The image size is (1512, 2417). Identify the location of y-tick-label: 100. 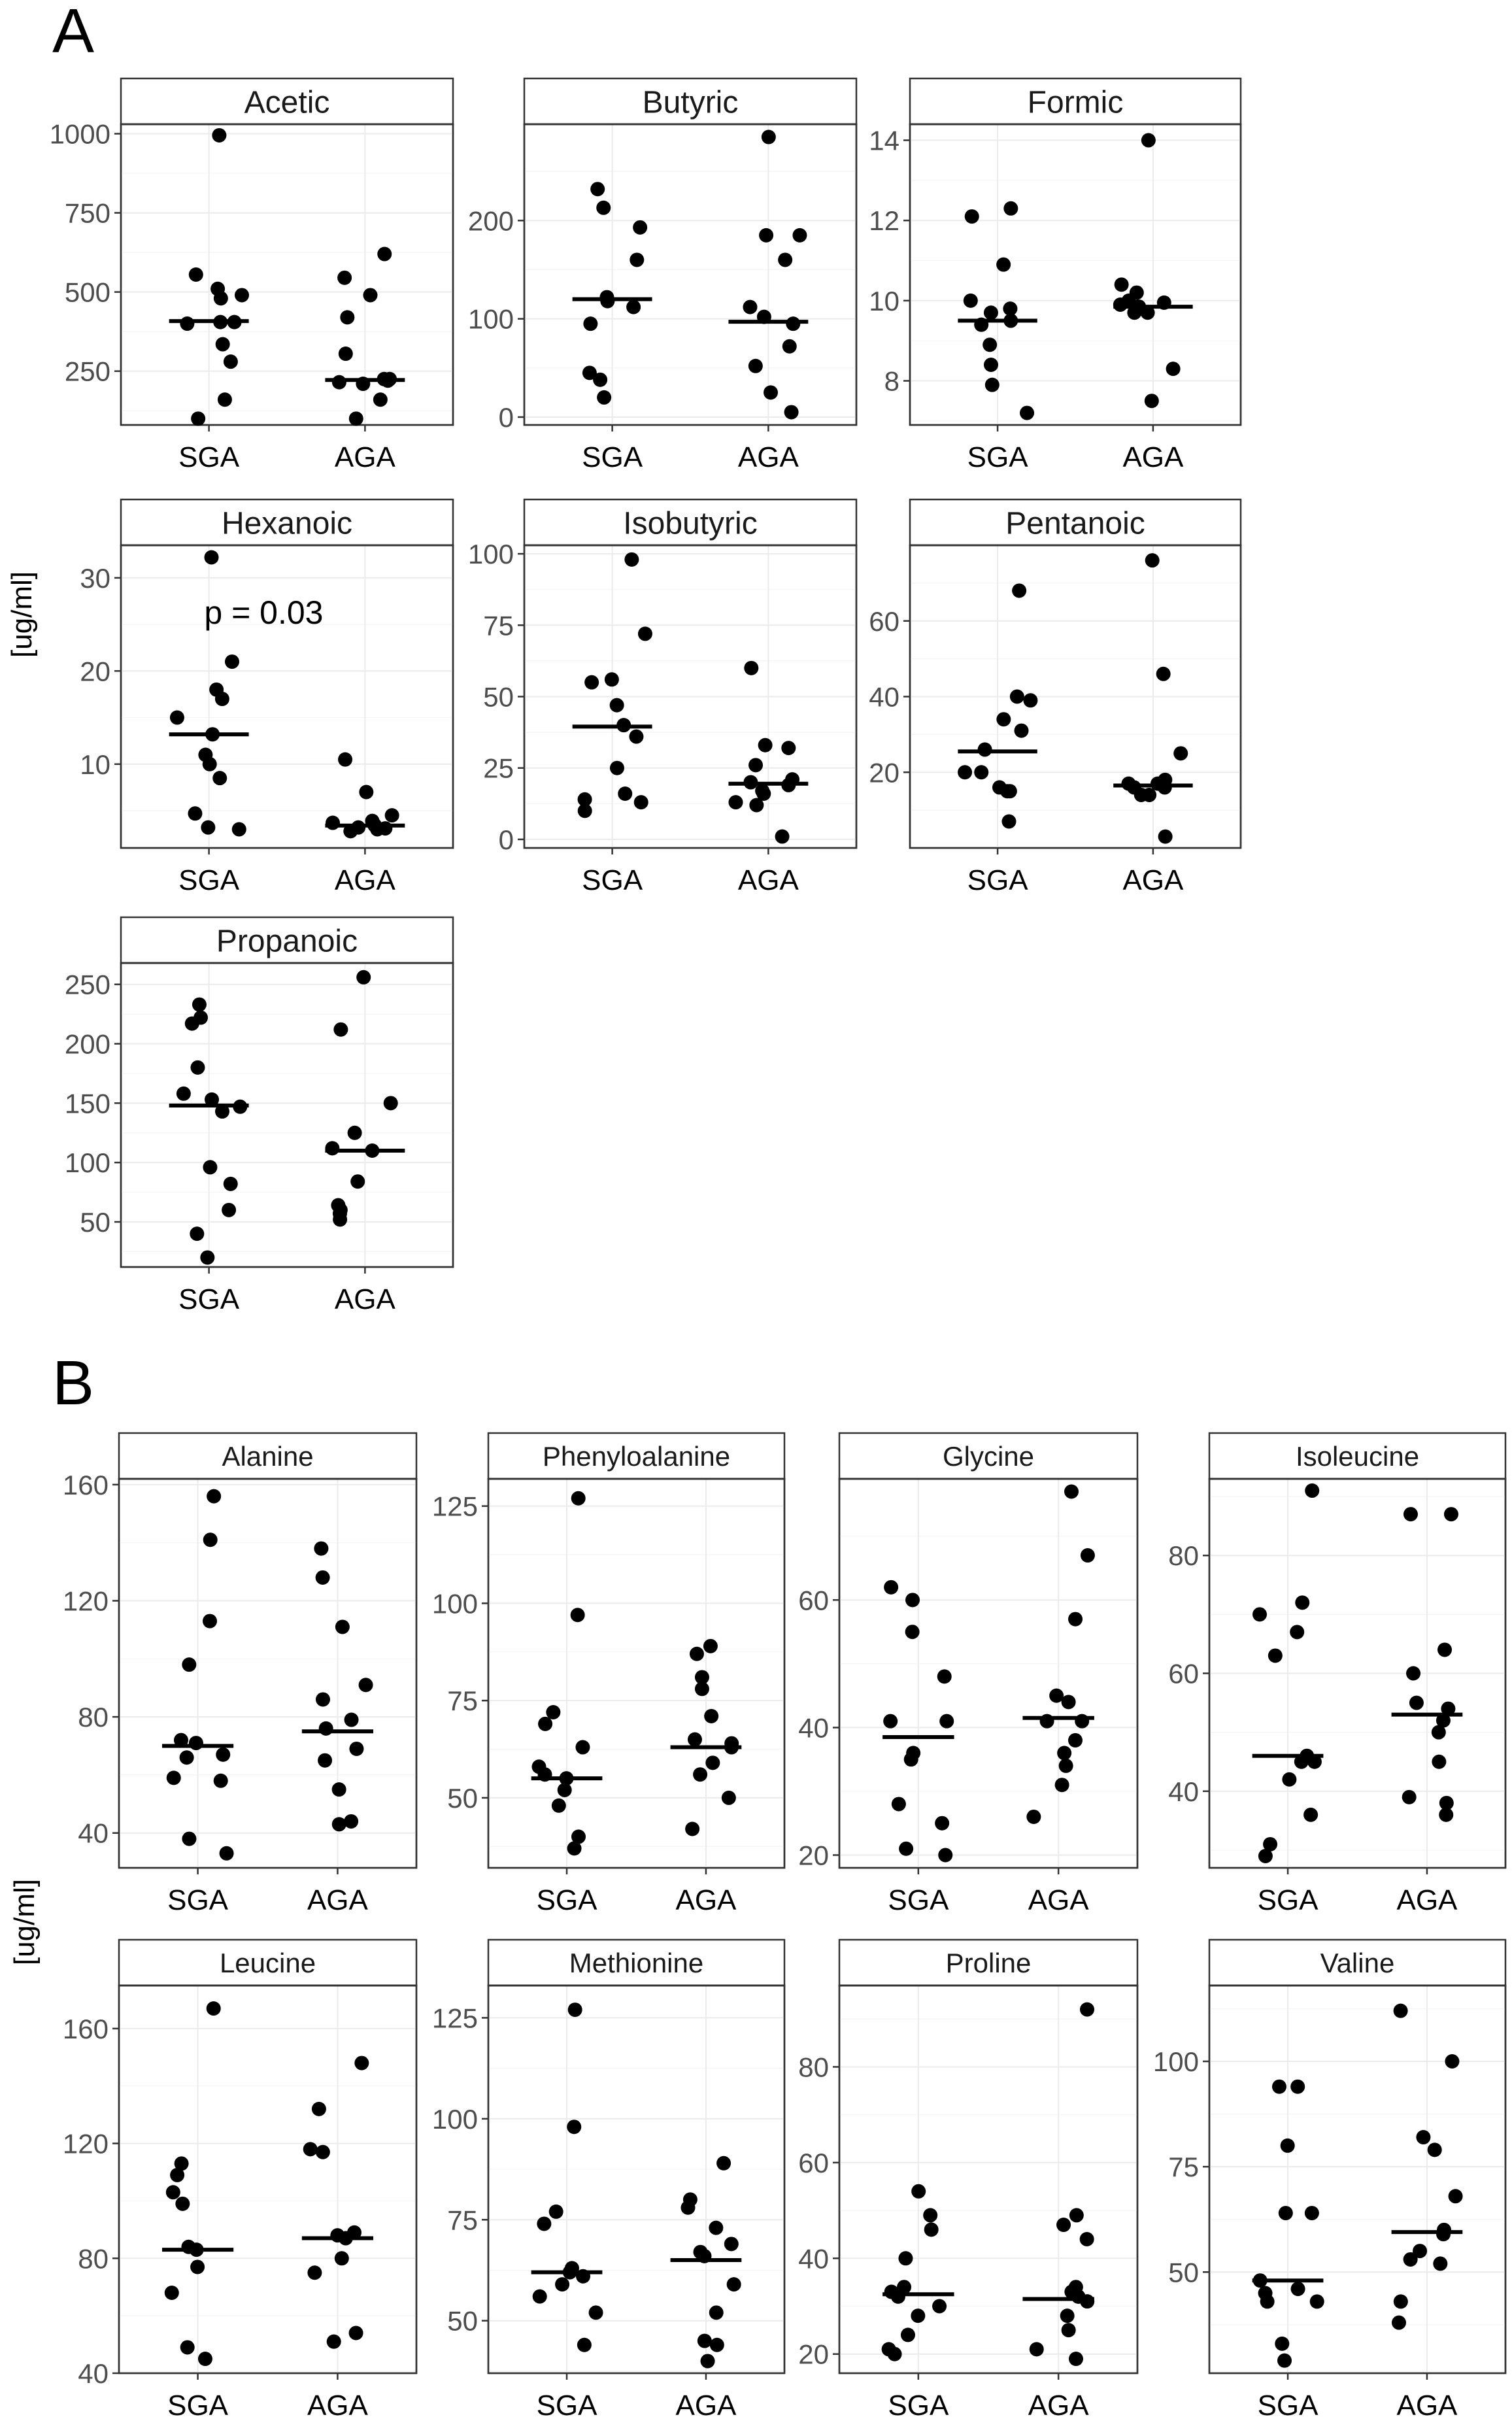
(455, 2119).